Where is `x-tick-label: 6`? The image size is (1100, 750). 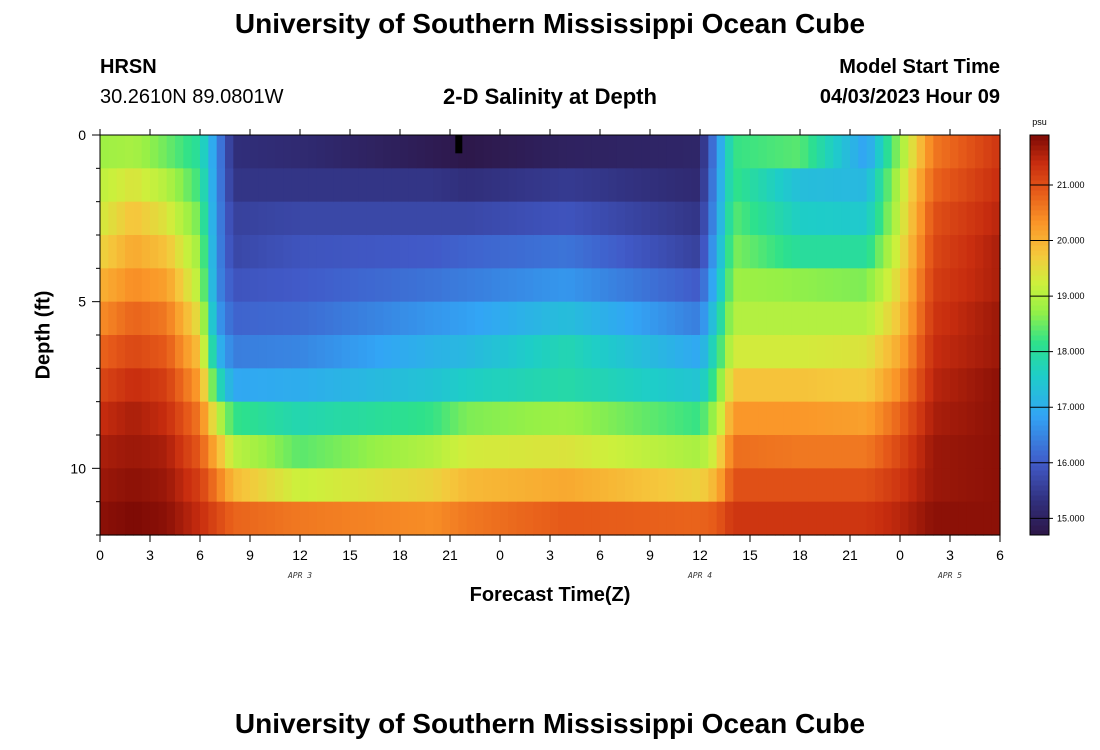
x-tick-label: 6 is located at coordinates (1000, 555).